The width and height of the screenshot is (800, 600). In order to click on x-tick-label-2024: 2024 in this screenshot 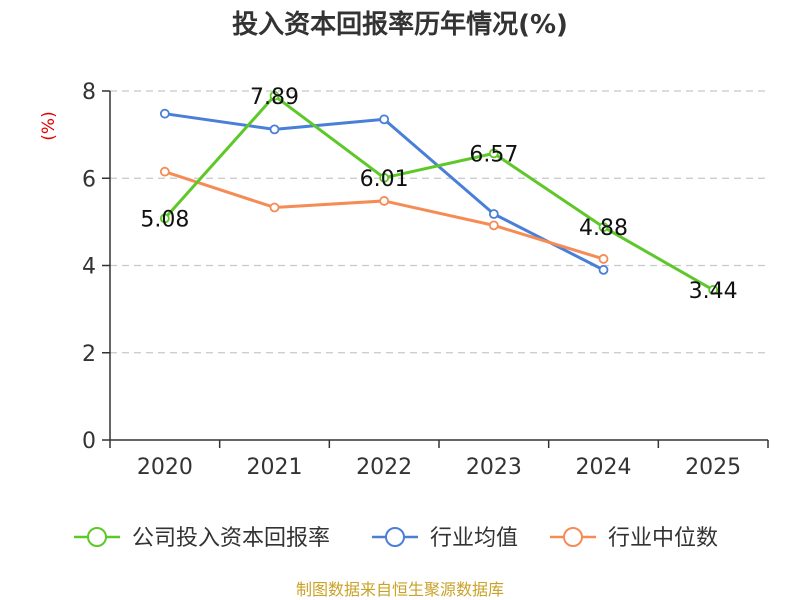, I will do `click(604, 467)`.